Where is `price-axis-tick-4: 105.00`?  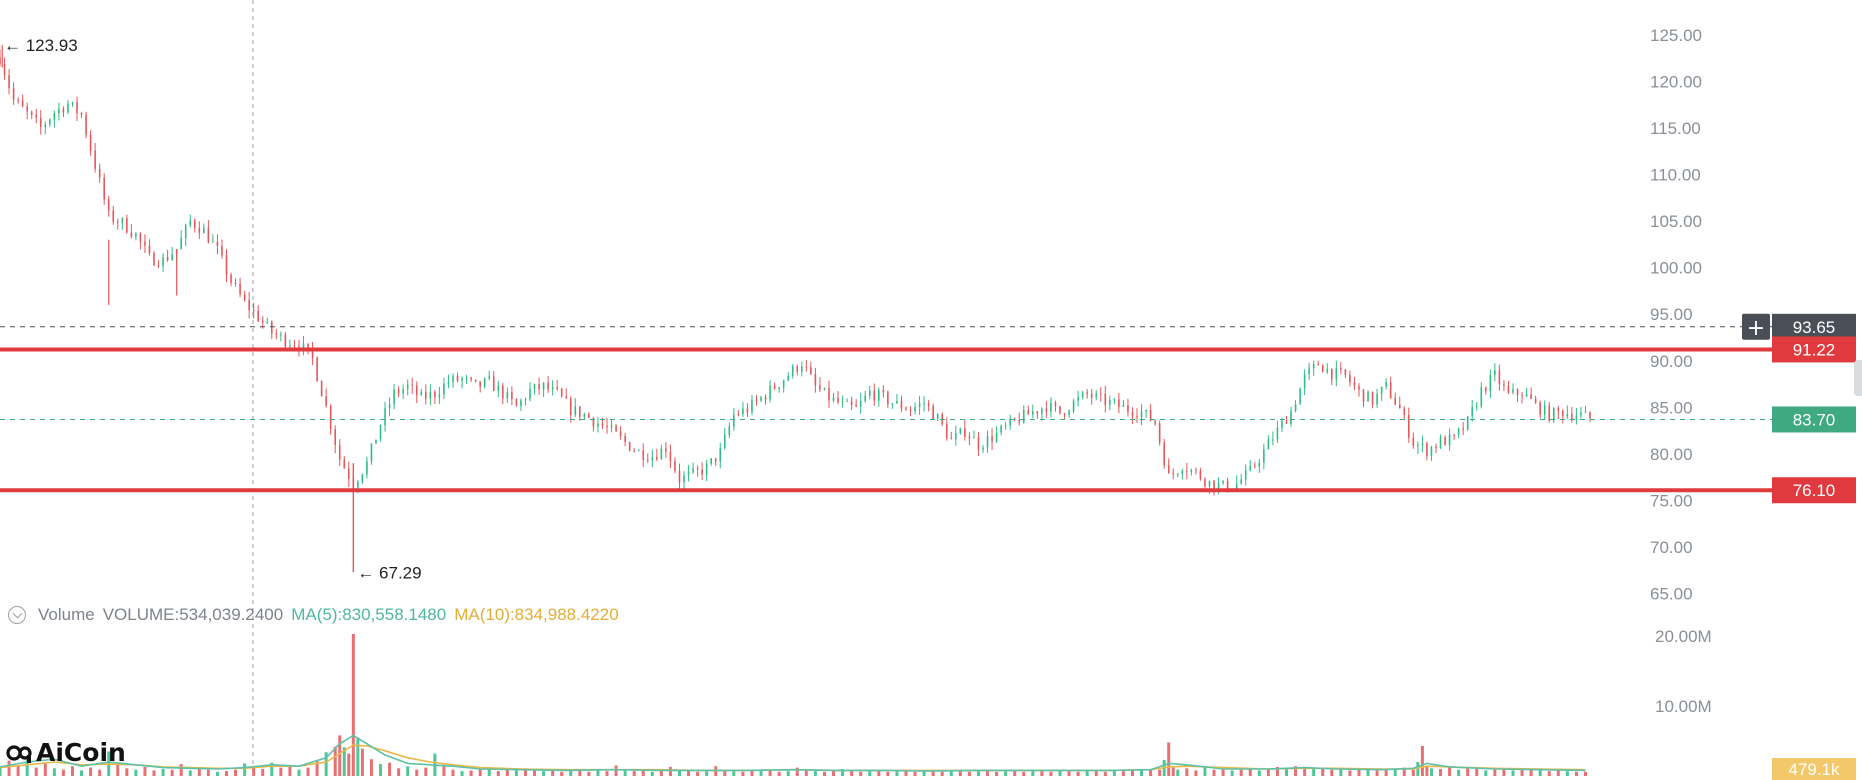 price-axis-tick-4: 105.00 is located at coordinates (1676, 221).